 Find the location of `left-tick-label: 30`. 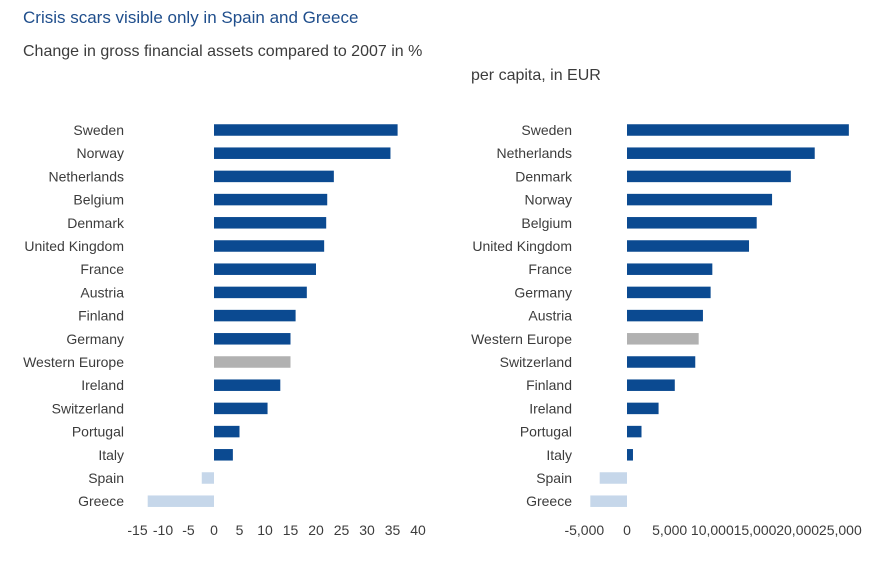

left-tick-label: 30 is located at coordinates (367, 530).